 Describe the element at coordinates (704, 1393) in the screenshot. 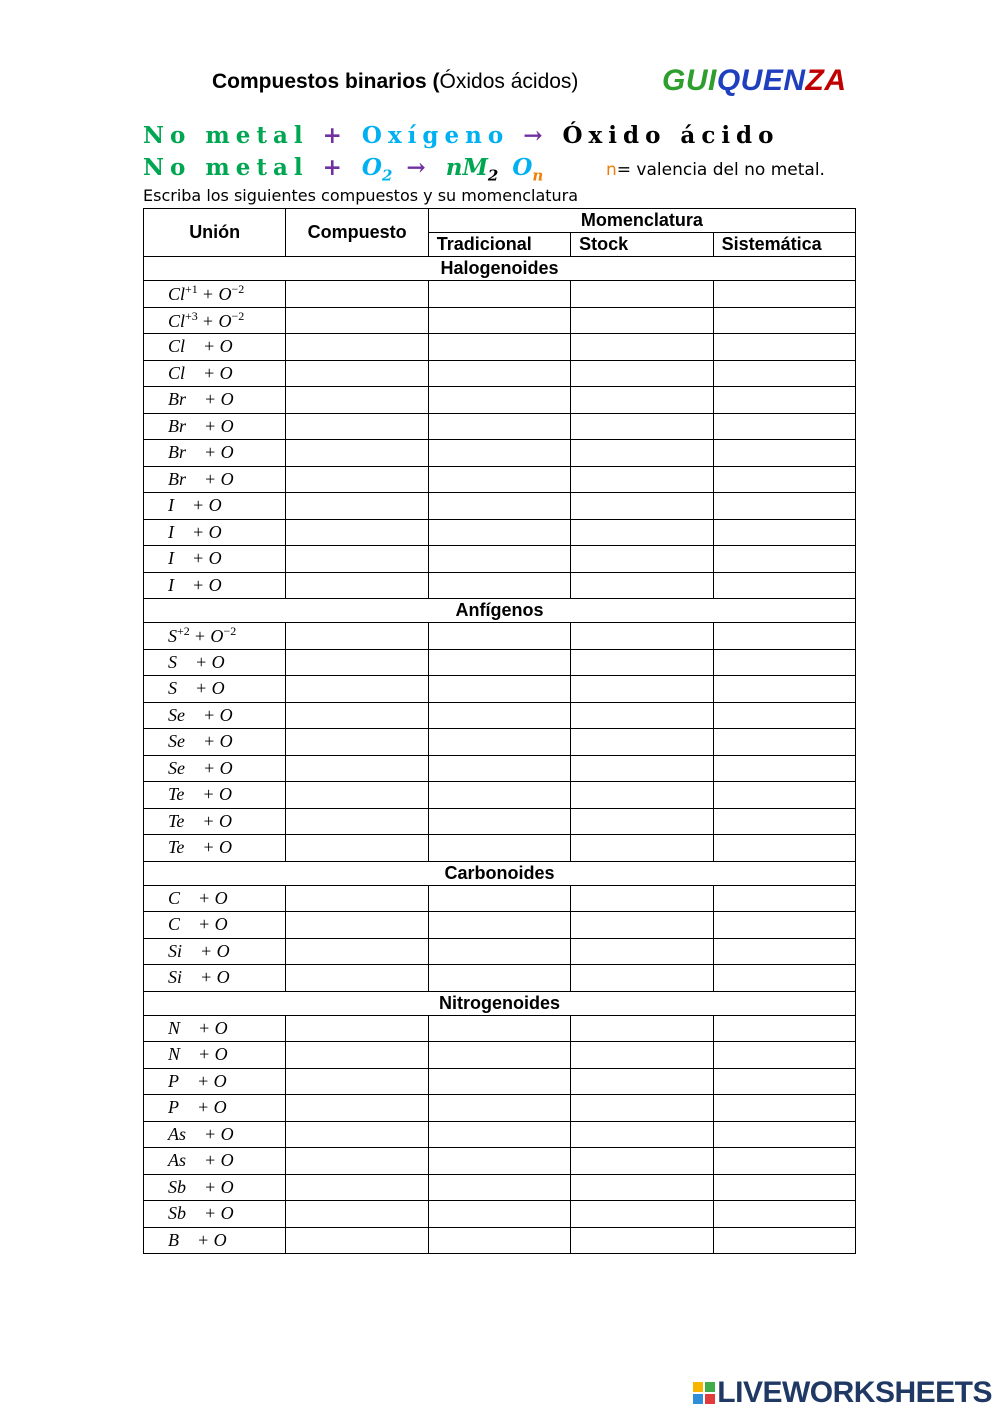

I see `logo` at that location.